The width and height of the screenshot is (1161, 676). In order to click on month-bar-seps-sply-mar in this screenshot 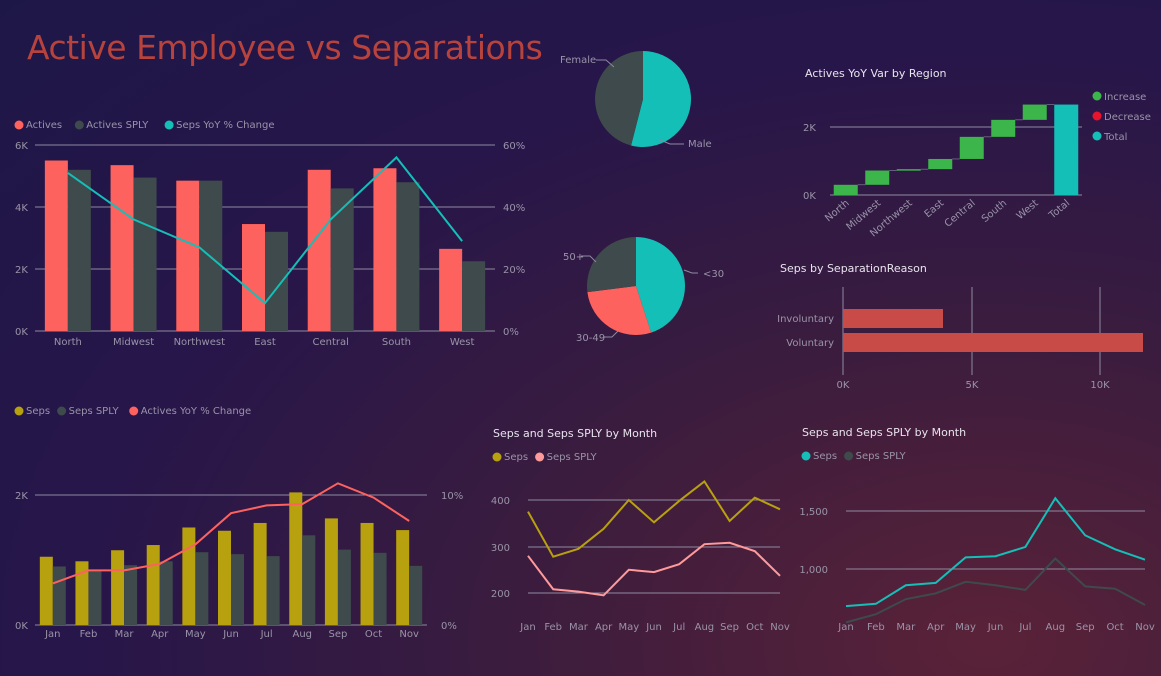, I will do `click(131, 595)`.